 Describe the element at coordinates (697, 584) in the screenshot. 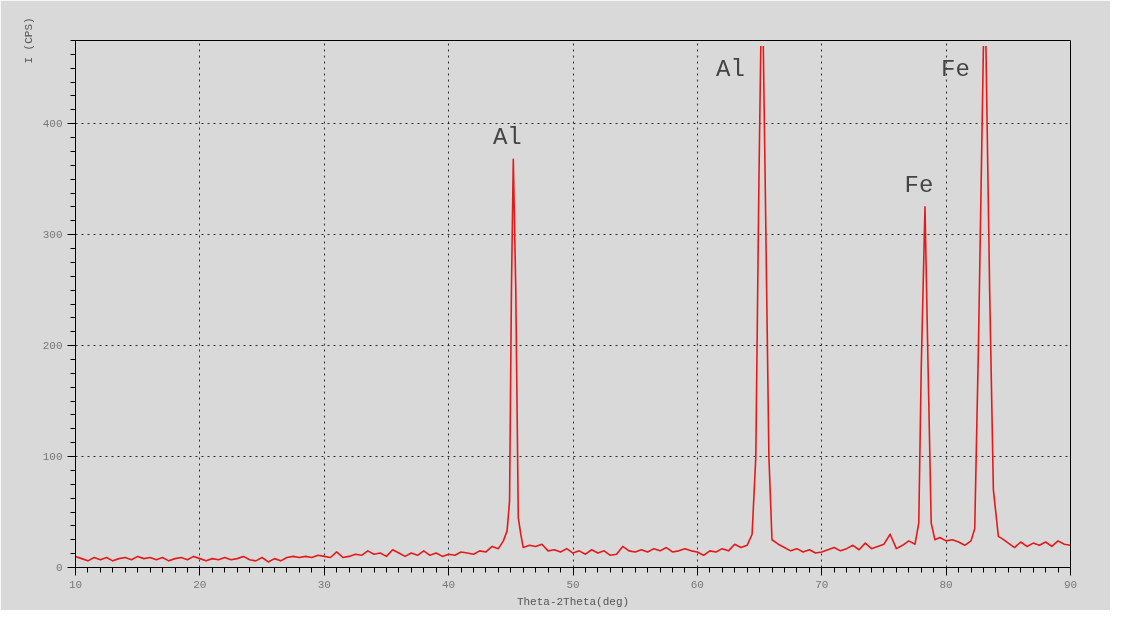

I see `x-tick-label: 60` at that location.